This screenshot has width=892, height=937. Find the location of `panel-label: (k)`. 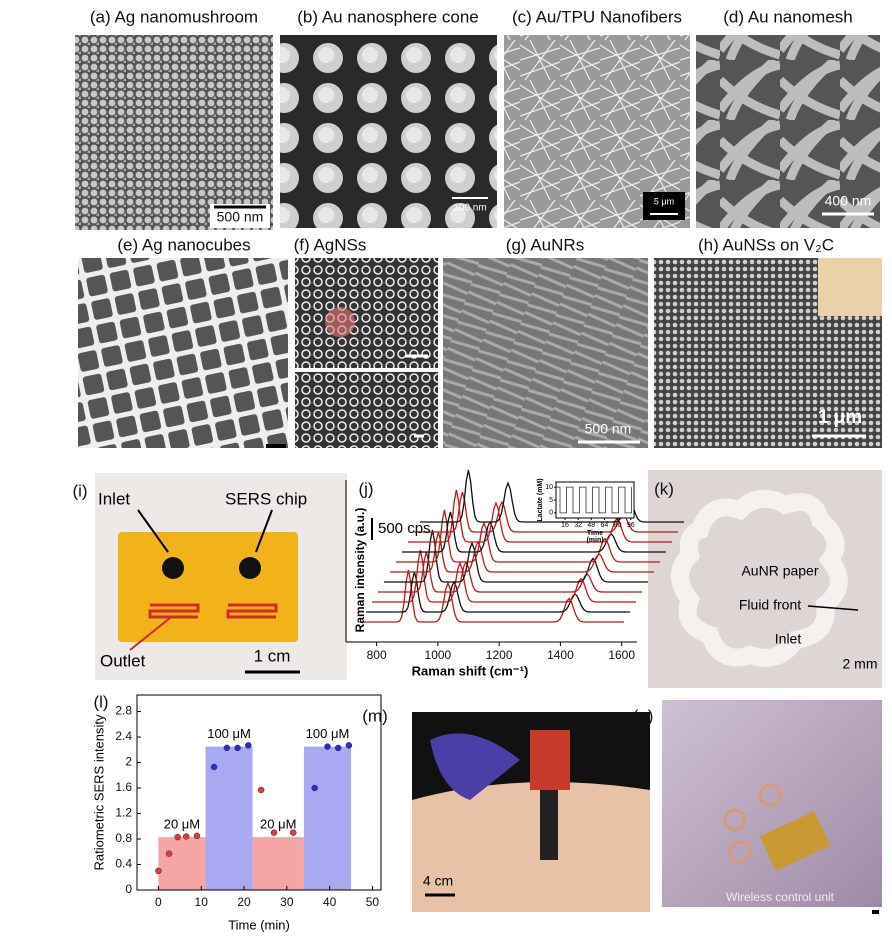

panel-label: (k) is located at coordinates (664, 488).